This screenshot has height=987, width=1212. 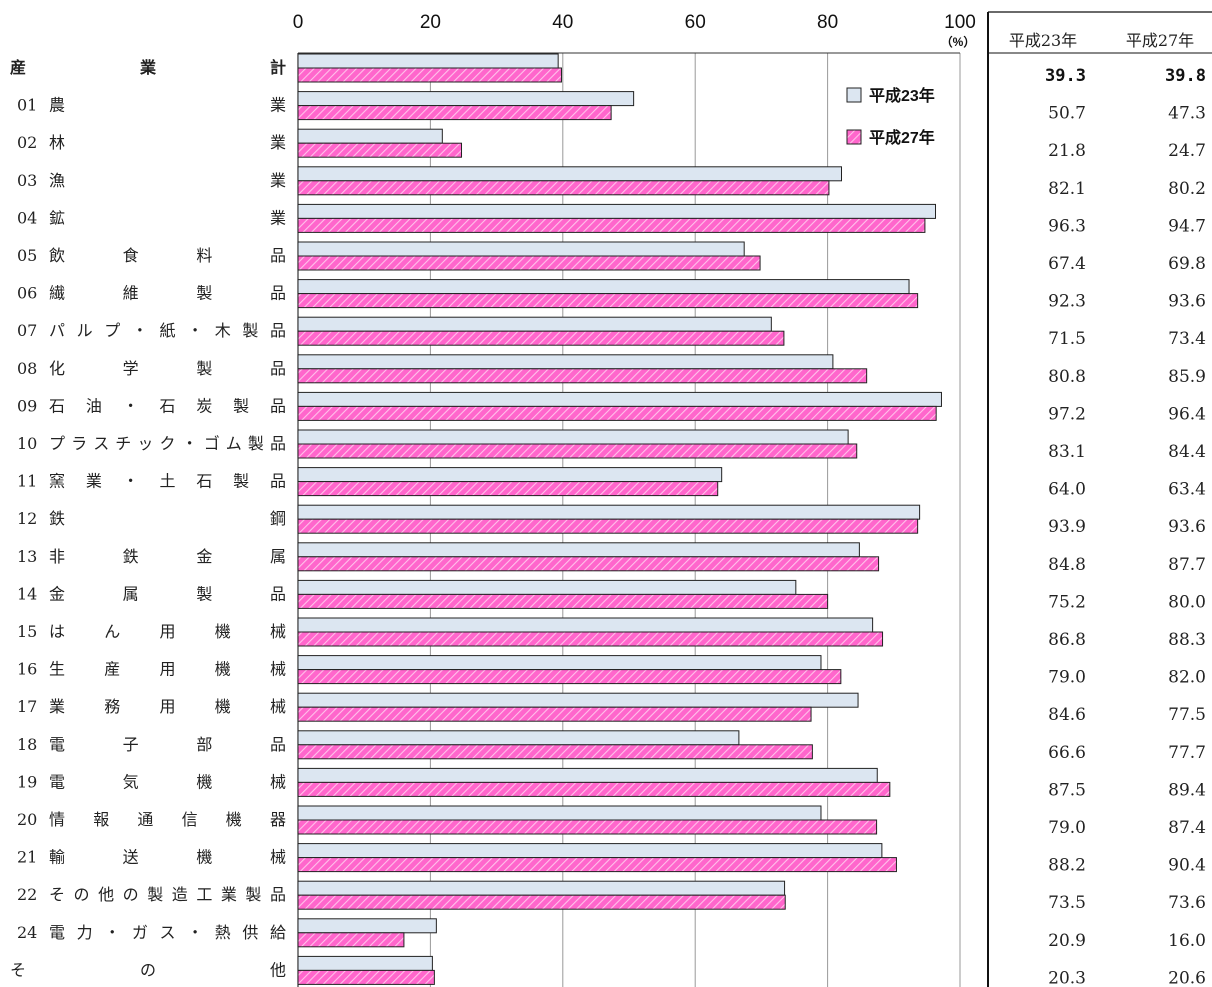 What do you see at coordinates (278, 969) in the screenshot?
I see `category-label-char: 他` at bounding box center [278, 969].